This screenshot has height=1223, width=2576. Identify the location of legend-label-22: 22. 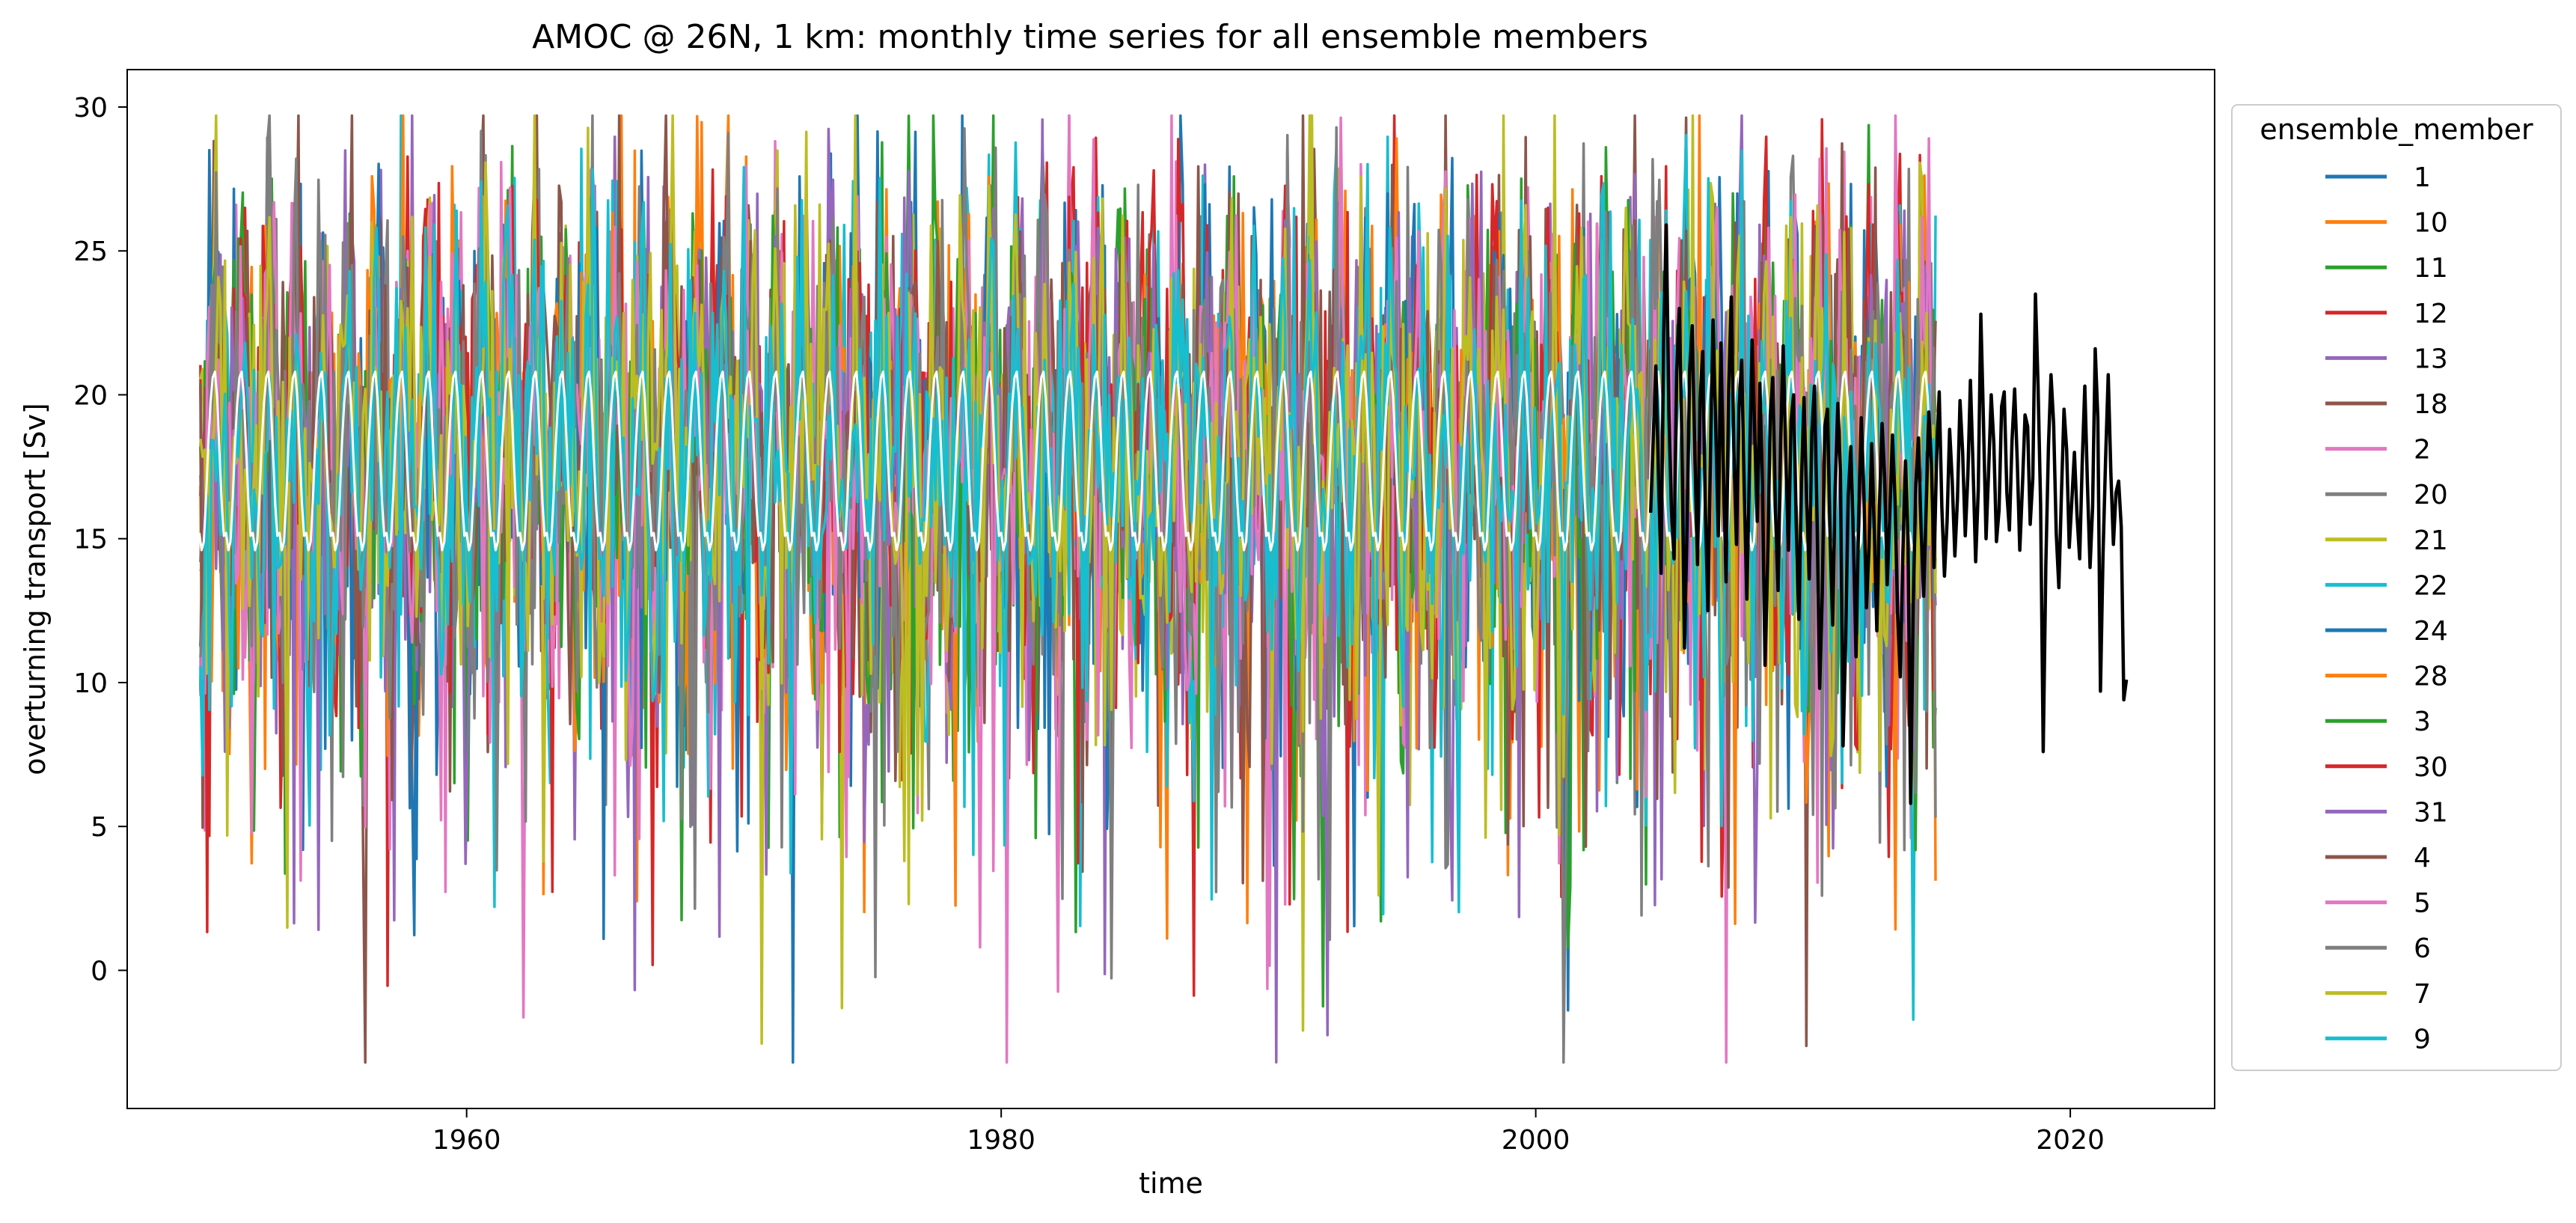
(2431, 585).